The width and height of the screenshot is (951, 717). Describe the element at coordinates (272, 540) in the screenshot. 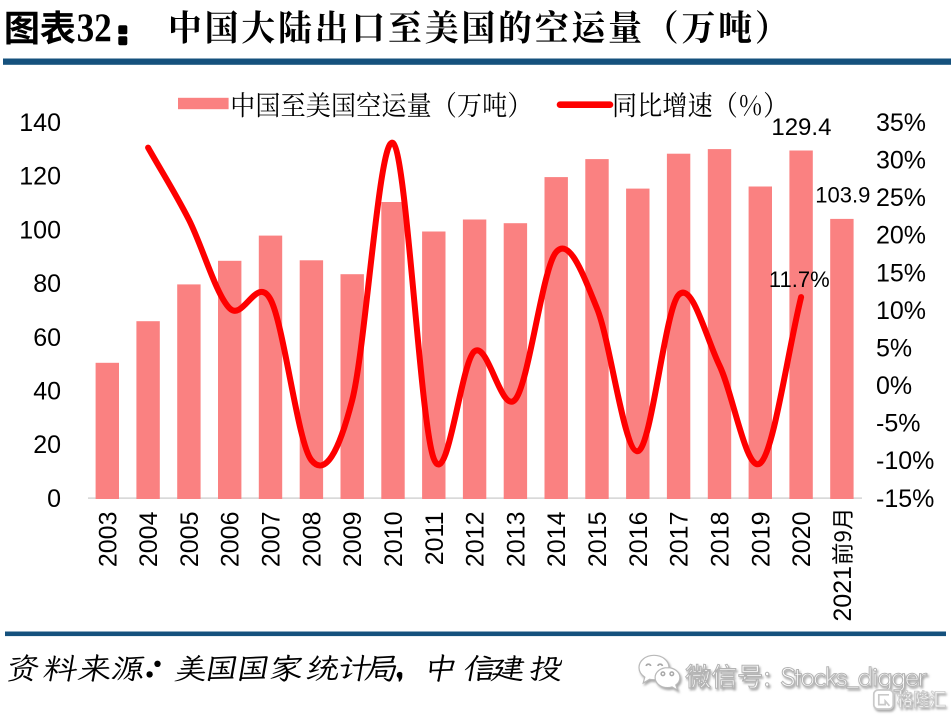

I see `svg-text: 2007` at that location.